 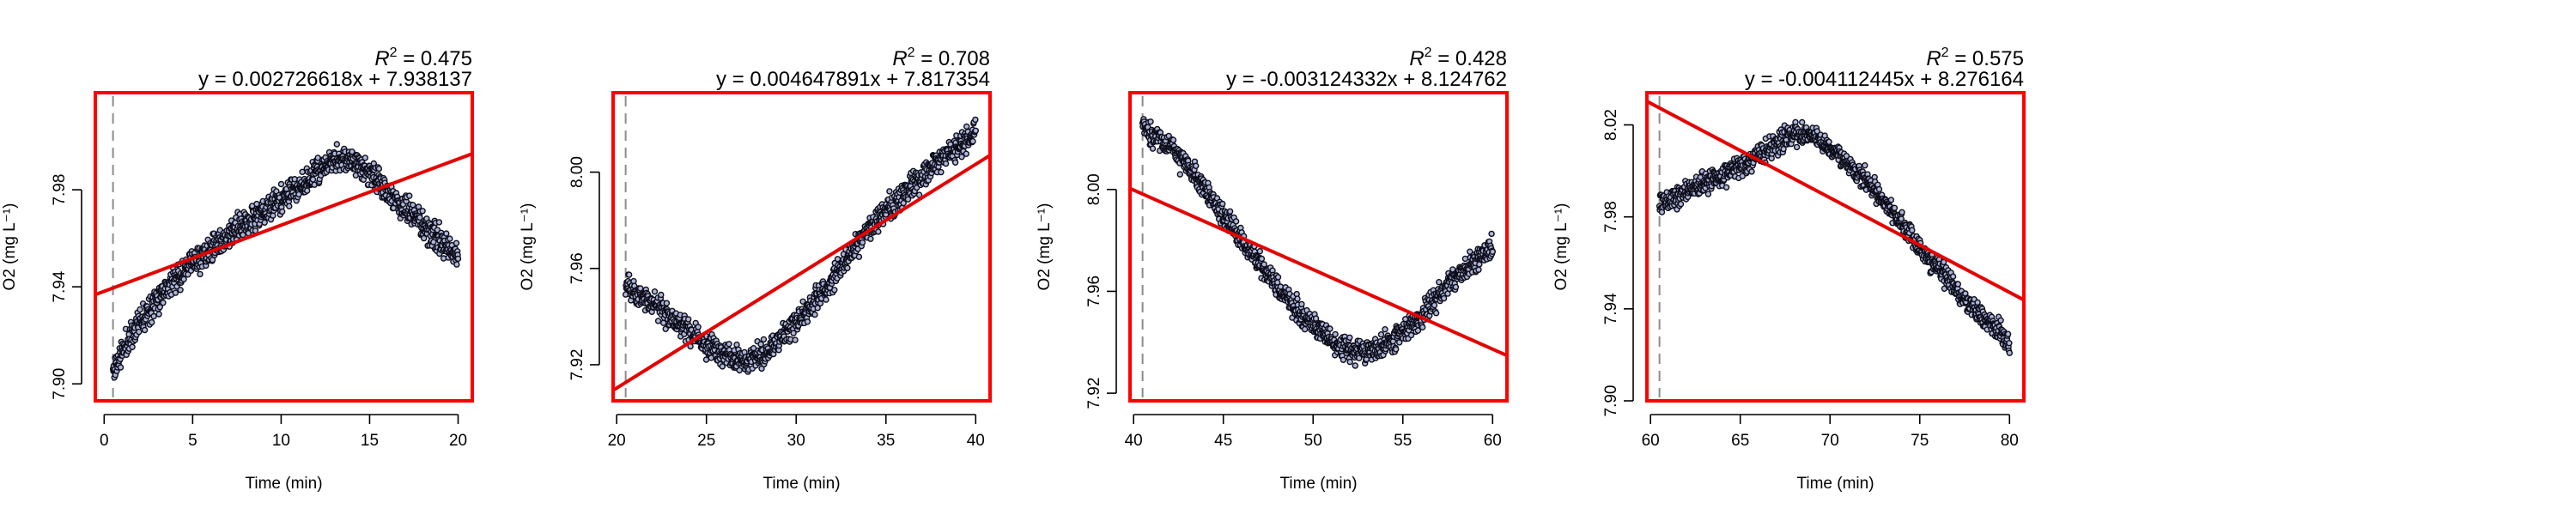 What do you see at coordinates (2010, 441) in the screenshot?
I see `x-tick-label: 80` at bounding box center [2010, 441].